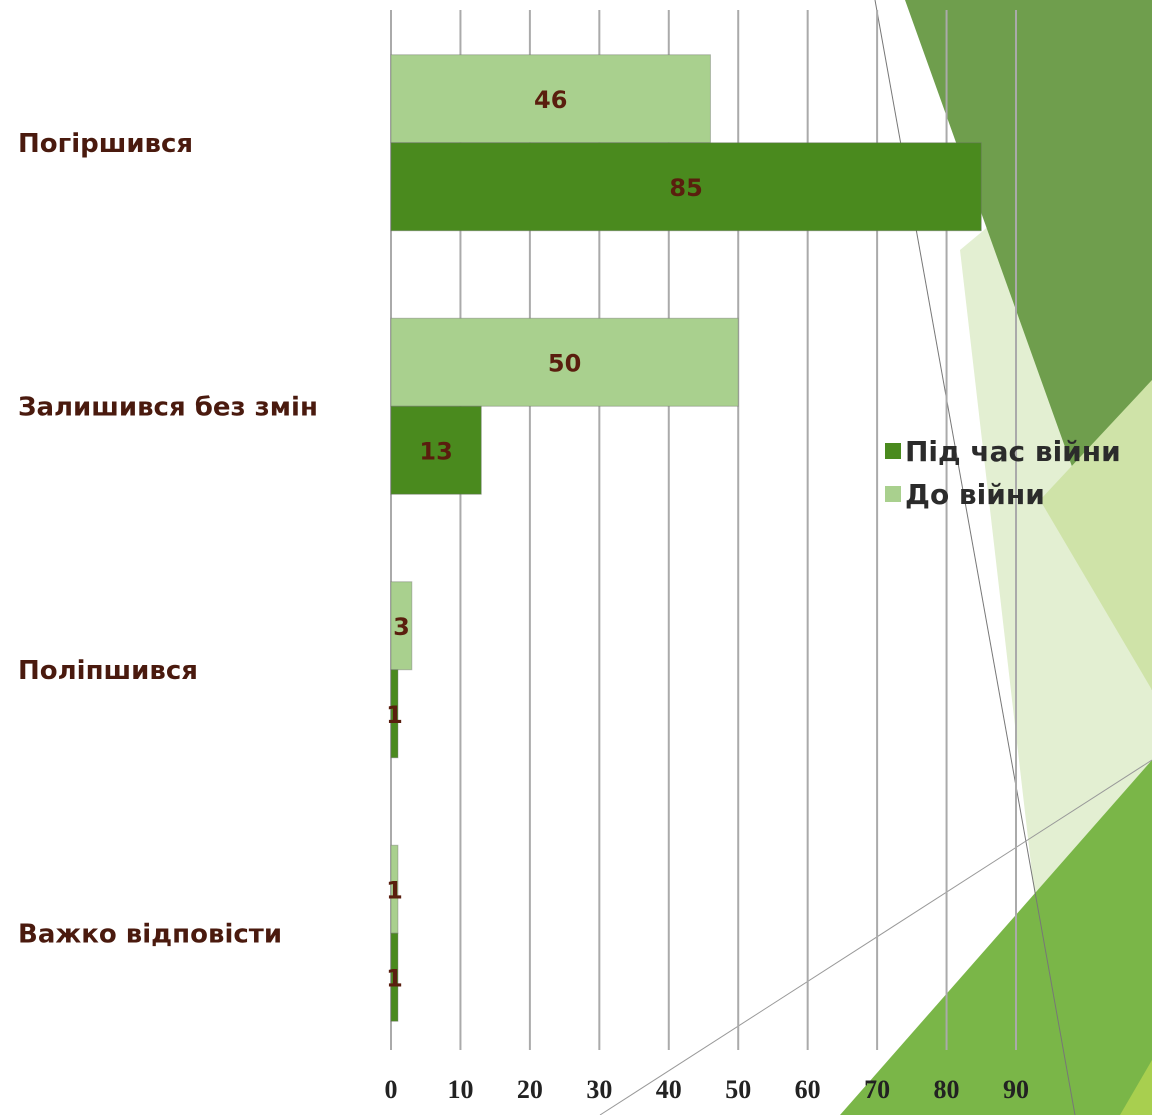 Image resolution: width=1152 pixels, height=1115 pixels. What do you see at coordinates (738, 1089) in the screenshot?
I see `x-tick-label: 50` at bounding box center [738, 1089].